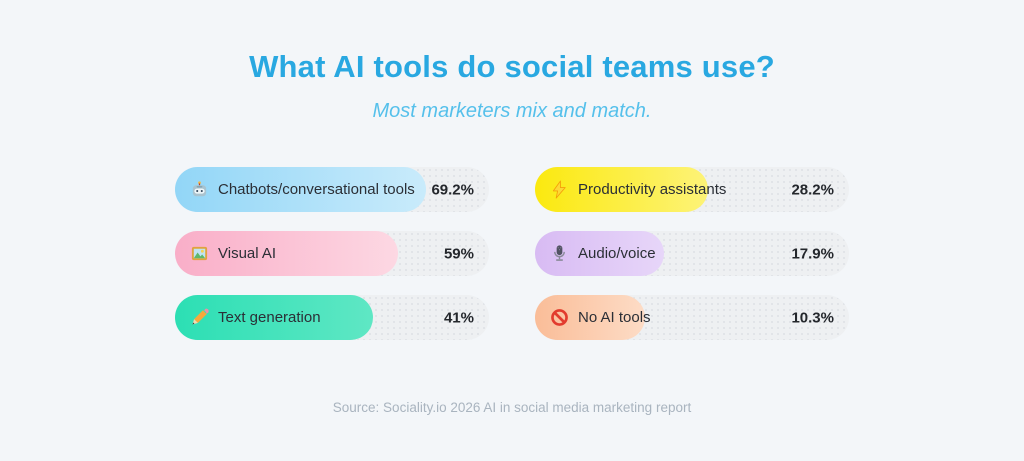 The width and height of the screenshot is (1024, 461). I want to click on bar-track: Chatbots/conversational tools 69.2%, so click(332, 189).